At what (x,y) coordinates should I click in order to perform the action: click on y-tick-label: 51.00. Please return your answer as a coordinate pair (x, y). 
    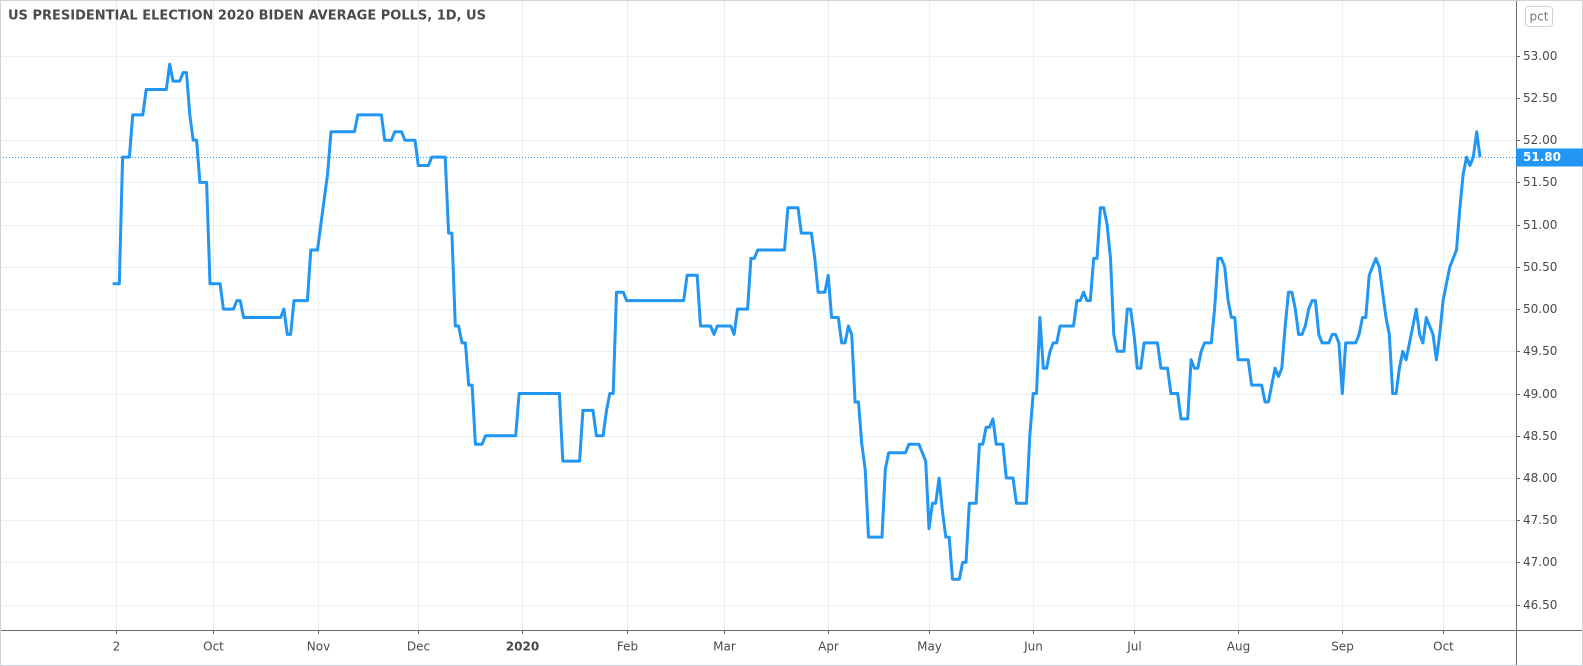
    Looking at the image, I should click on (1540, 225).